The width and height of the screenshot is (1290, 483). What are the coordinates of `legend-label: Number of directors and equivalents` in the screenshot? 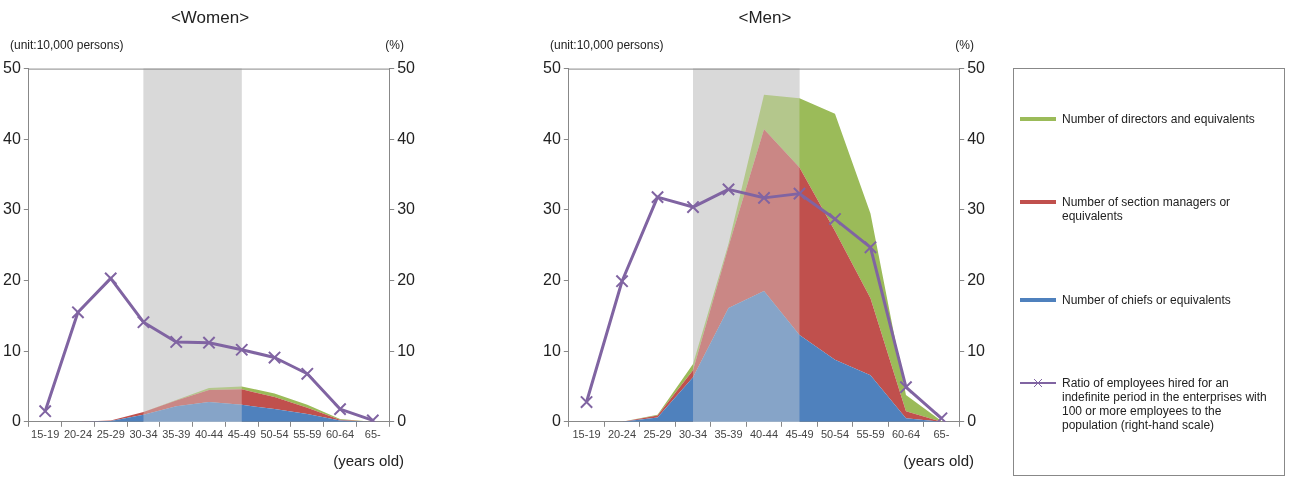 It's located at (1158, 118).